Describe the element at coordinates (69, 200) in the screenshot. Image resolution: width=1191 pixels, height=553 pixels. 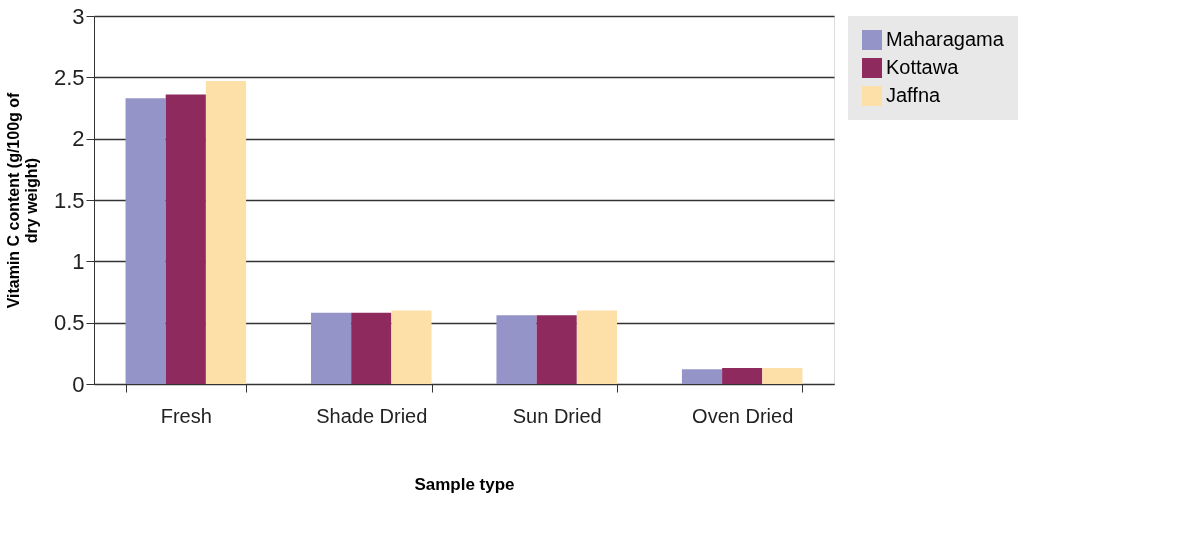
I see `y-tick-label: 1.5` at that location.